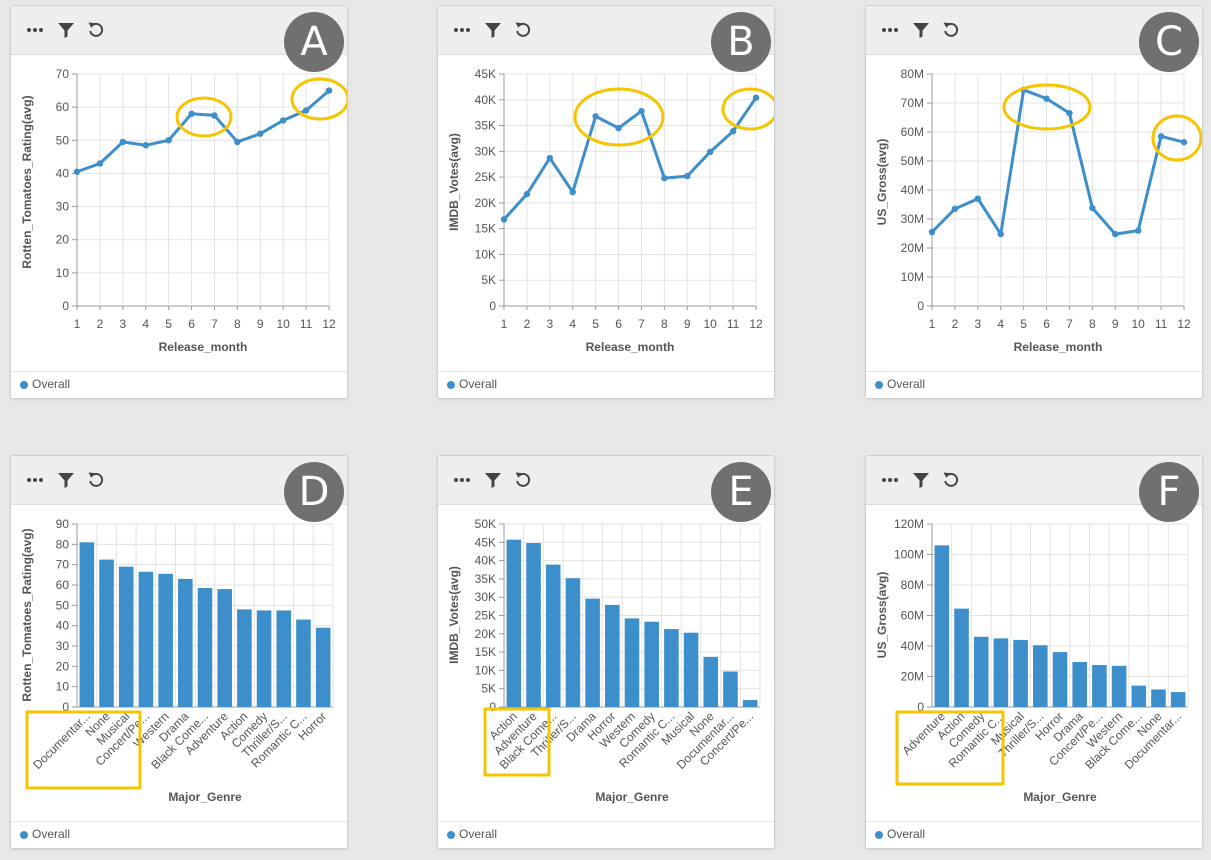 The image size is (1211, 860). Describe the element at coordinates (314, 42) in the screenshot. I see `panel-badge: A` at that location.